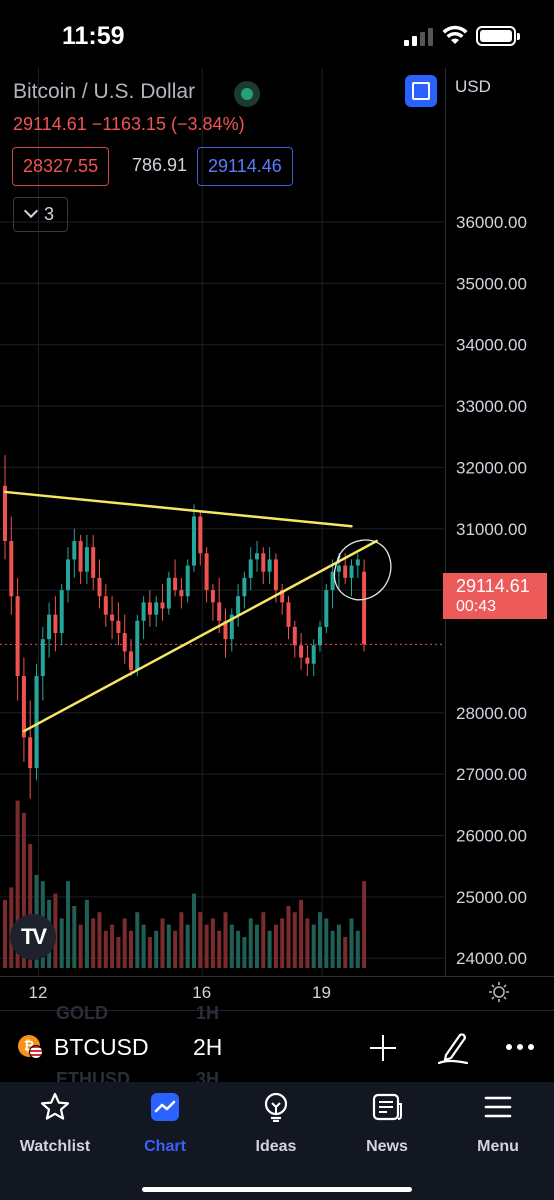 Image resolution: width=554 pixels, height=1200 pixels. What do you see at coordinates (383, 1048) in the screenshot?
I see `plus-icon` at bounding box center [383, 1048].